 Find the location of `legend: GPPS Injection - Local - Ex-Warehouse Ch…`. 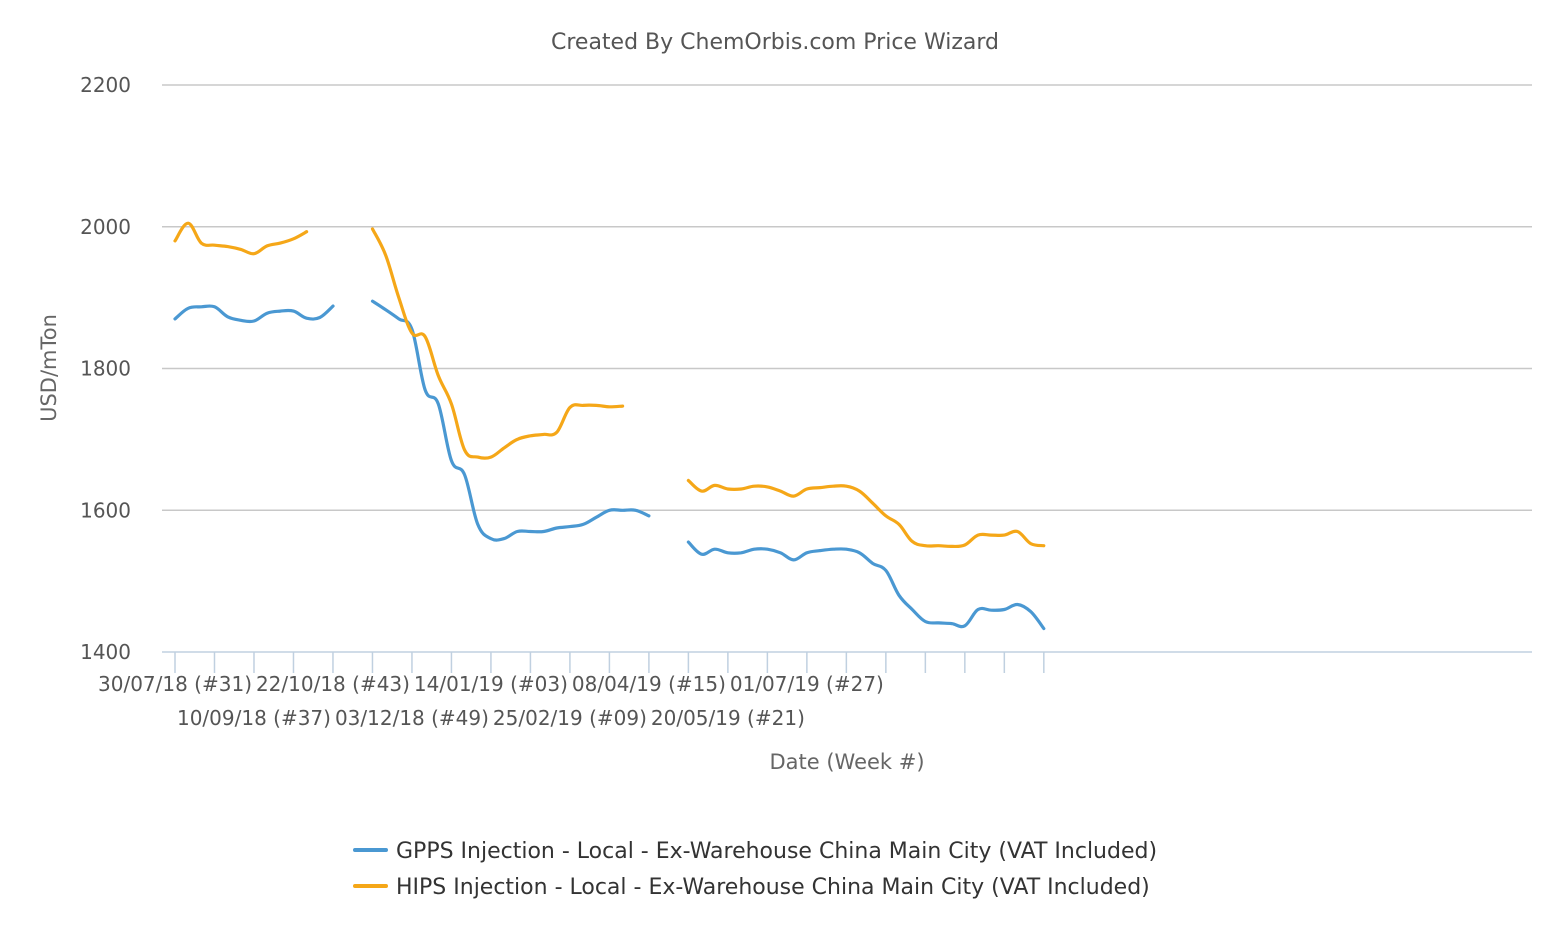

legend: GPPS Injection - Local - Ex-Warehouse Ch… is located at coordinates (755, 869).